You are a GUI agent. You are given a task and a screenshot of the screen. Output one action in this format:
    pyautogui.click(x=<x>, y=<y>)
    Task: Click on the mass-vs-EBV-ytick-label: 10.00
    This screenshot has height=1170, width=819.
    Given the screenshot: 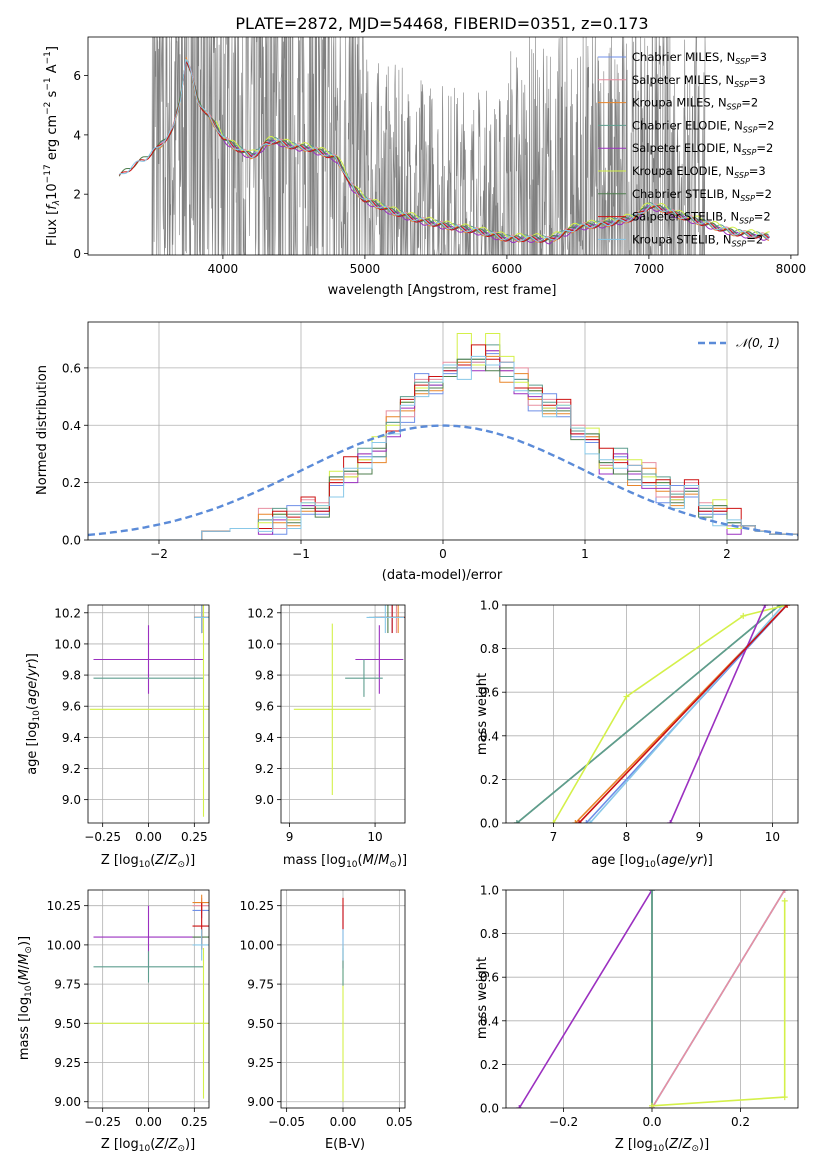 What is the action you would take?
    pyautogui.click(x=257, y=945)
    